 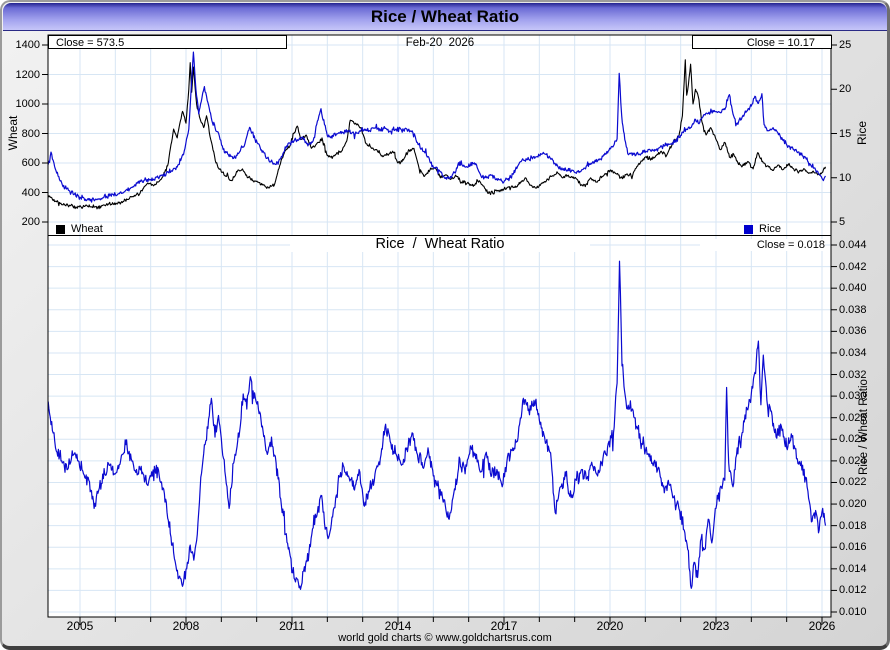 I want to click on window-title-bar: Rice / Wheat Ratio, so click(x=445, y=17).